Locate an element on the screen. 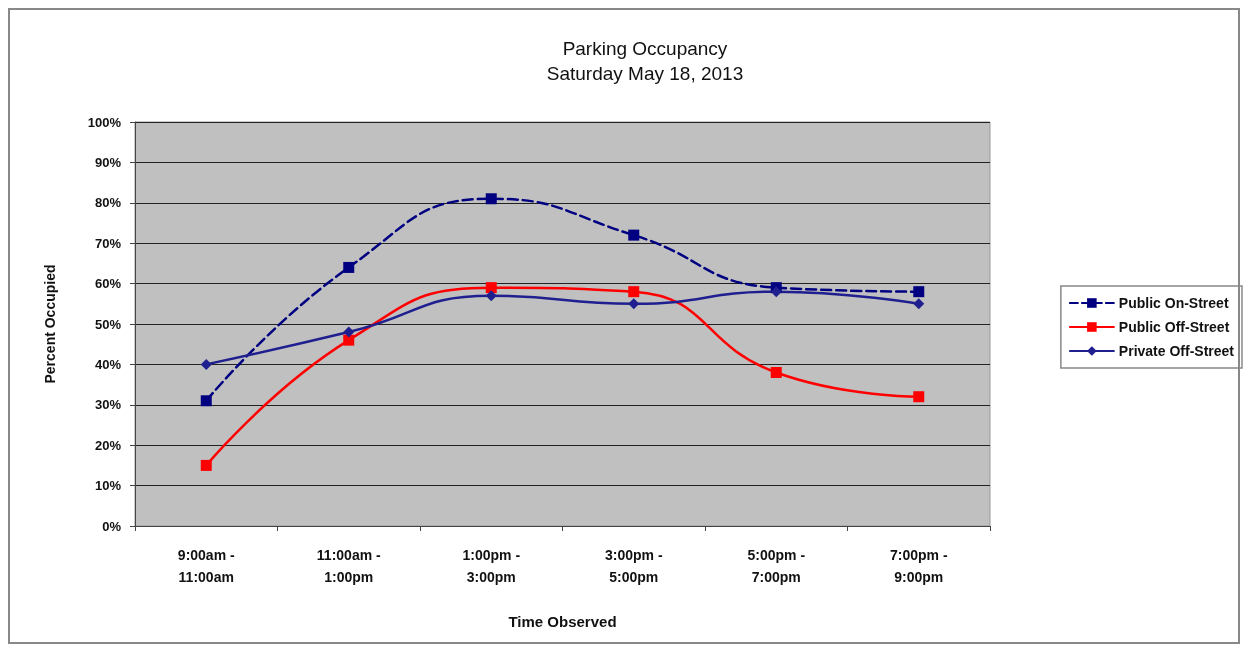 The image size is (1250, 654). x-tick-label: 7:00pm - 9:00pm is located at coordinates (918, 566).